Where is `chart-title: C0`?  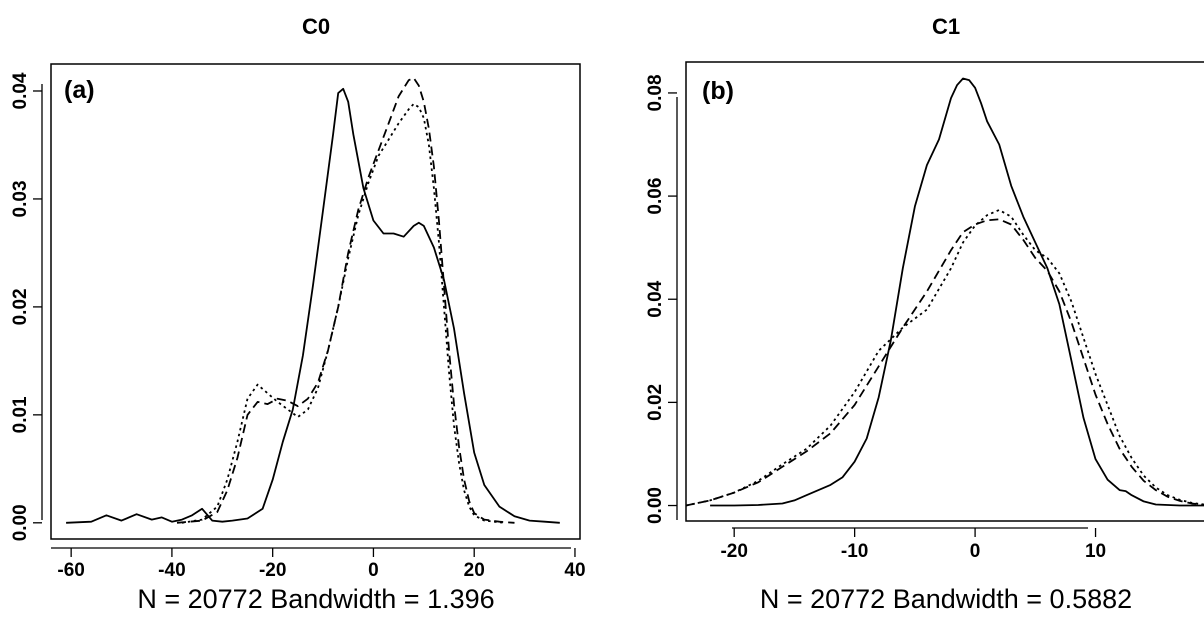 chart-title: C0 is located at coordinates (316, 26).